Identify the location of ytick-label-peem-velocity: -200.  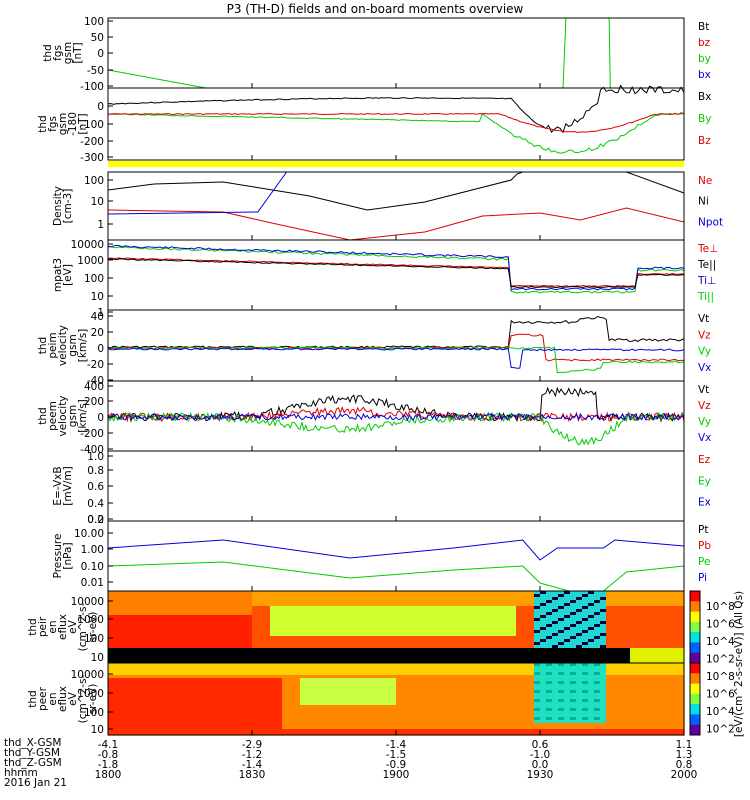
(92, 434).